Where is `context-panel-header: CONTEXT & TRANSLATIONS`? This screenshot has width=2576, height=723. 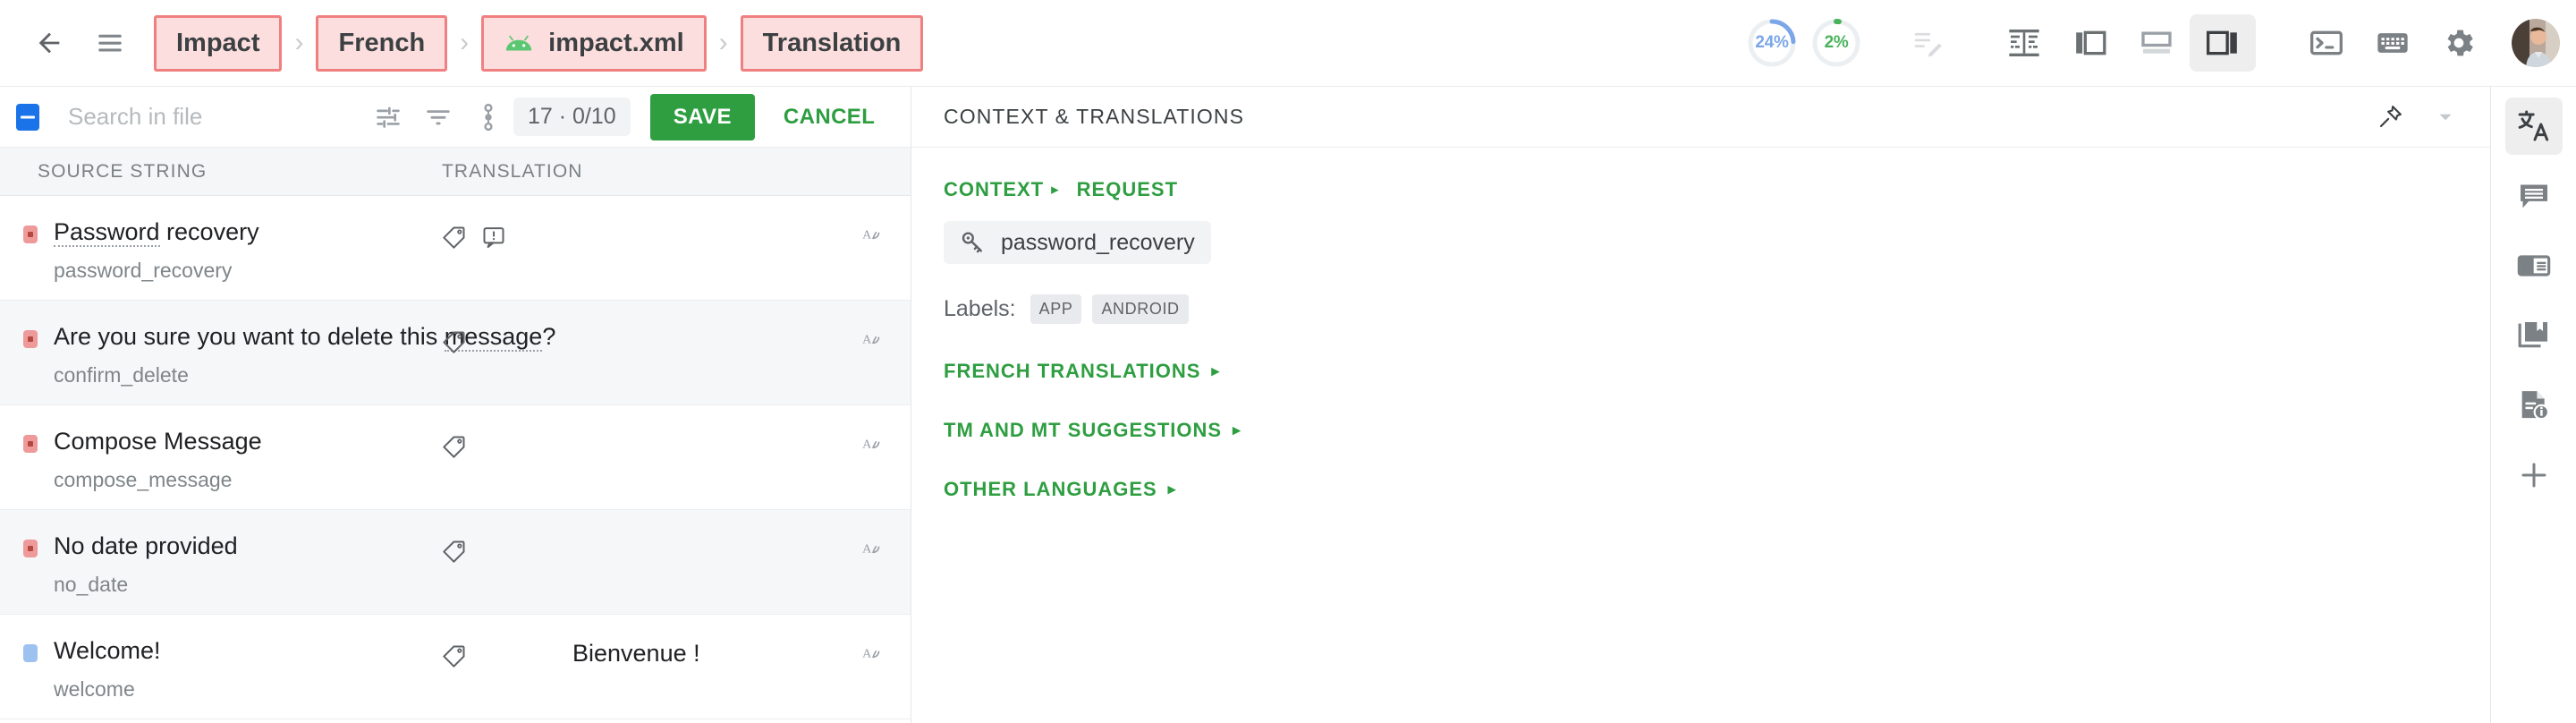
context-panel-header: CONTEXT & TRANSLATIONS is located at coordinates (1700, 117).